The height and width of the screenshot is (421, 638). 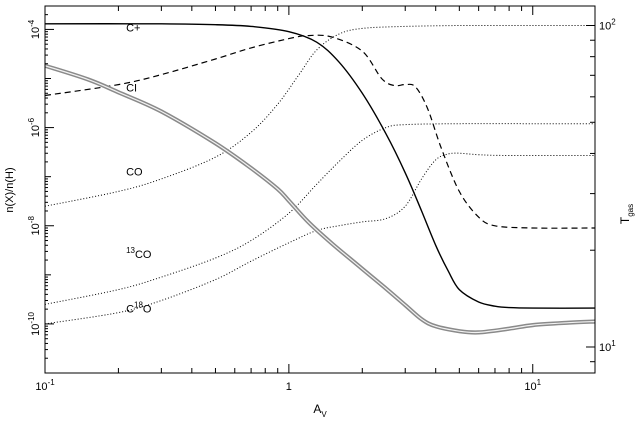 I want to click on y2-tick-label-1: 101, so click(x=607, y=346).